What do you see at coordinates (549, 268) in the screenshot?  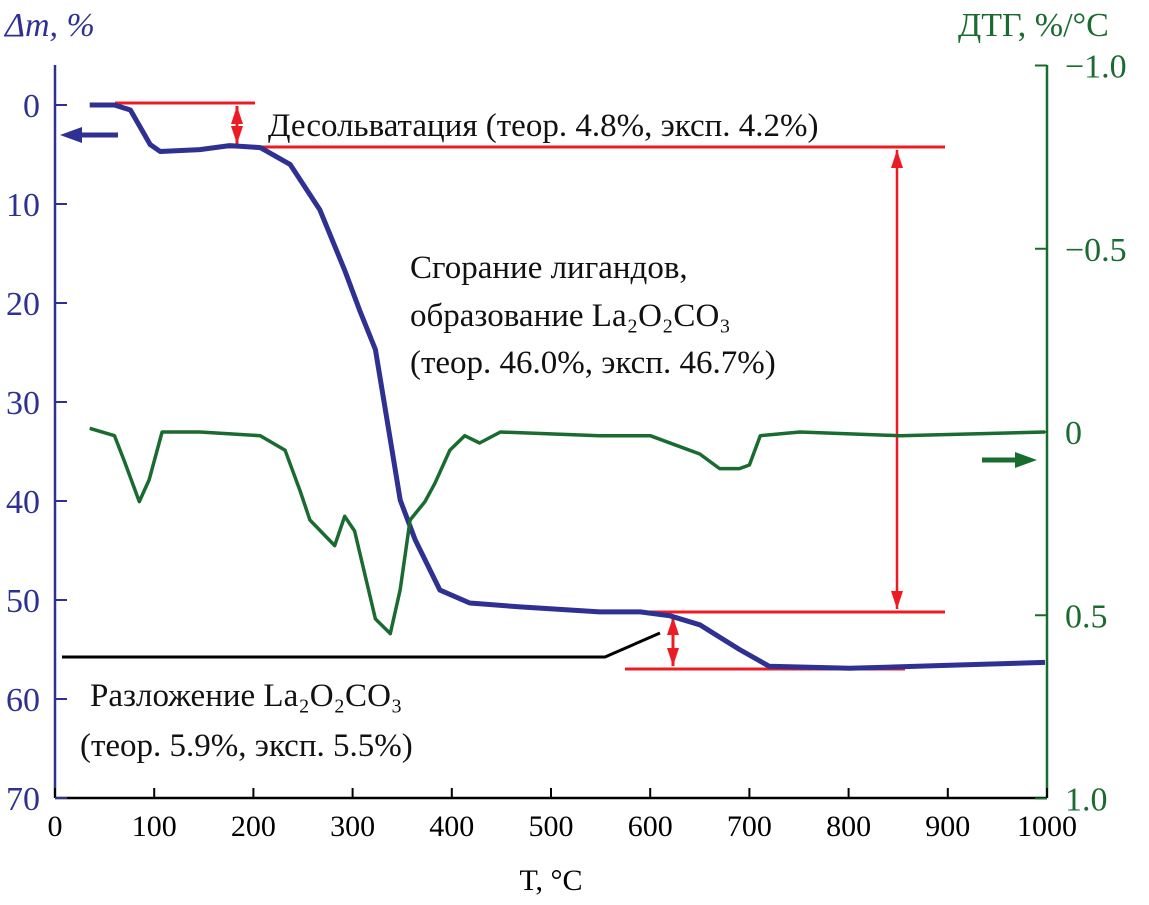 I see `annotation-combustion-line1: Сгорание лигандов,` at bounding box center [549, 268].